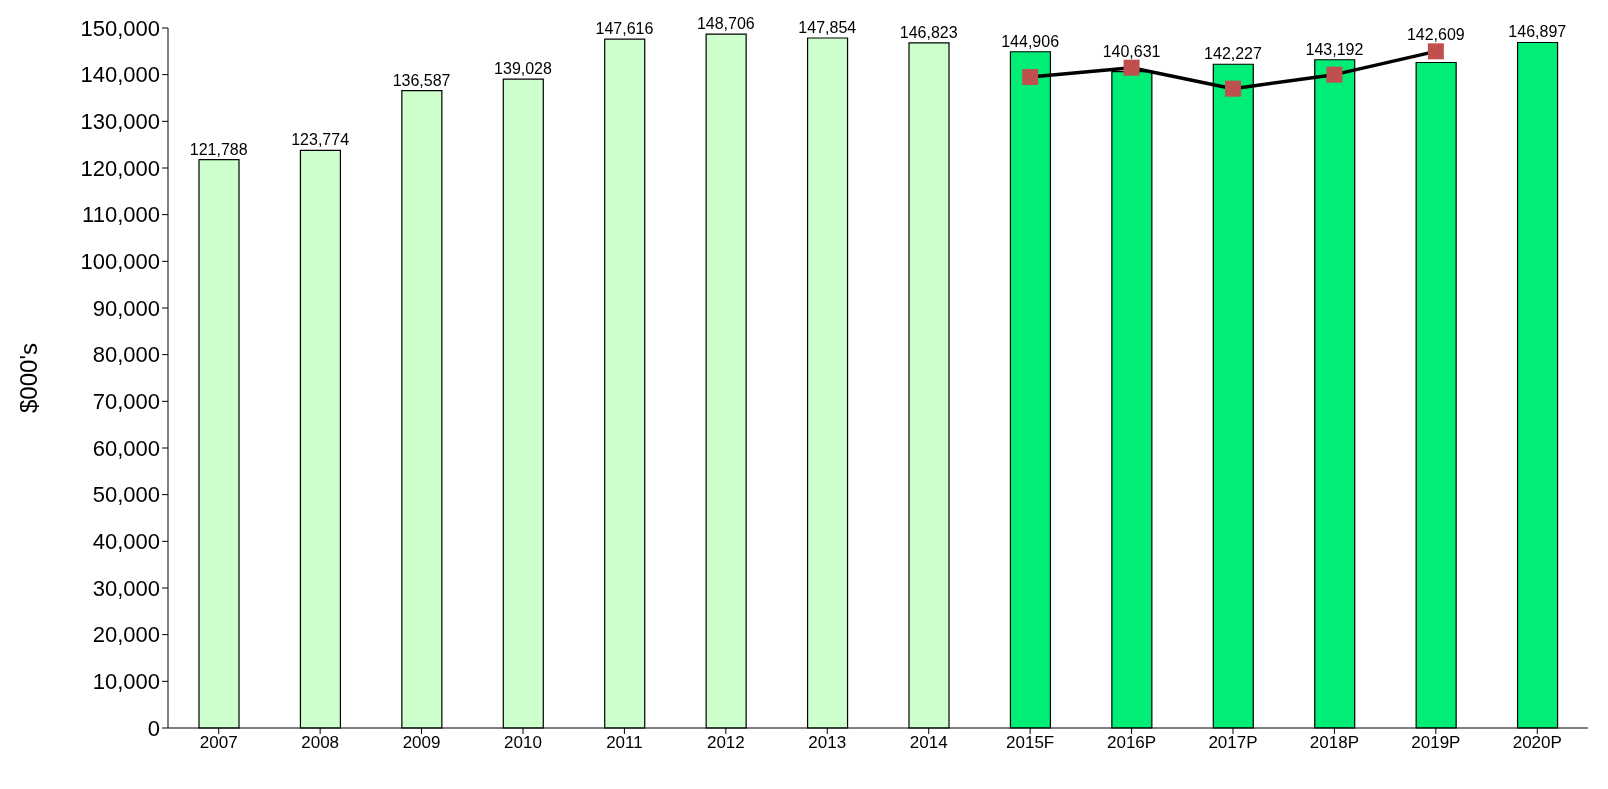 The height and width of the screenshot is (789, 1608). Describe the element at coordinates (120, 75) in the screenshot. I see `y-tick-label: 140,000` at that location.